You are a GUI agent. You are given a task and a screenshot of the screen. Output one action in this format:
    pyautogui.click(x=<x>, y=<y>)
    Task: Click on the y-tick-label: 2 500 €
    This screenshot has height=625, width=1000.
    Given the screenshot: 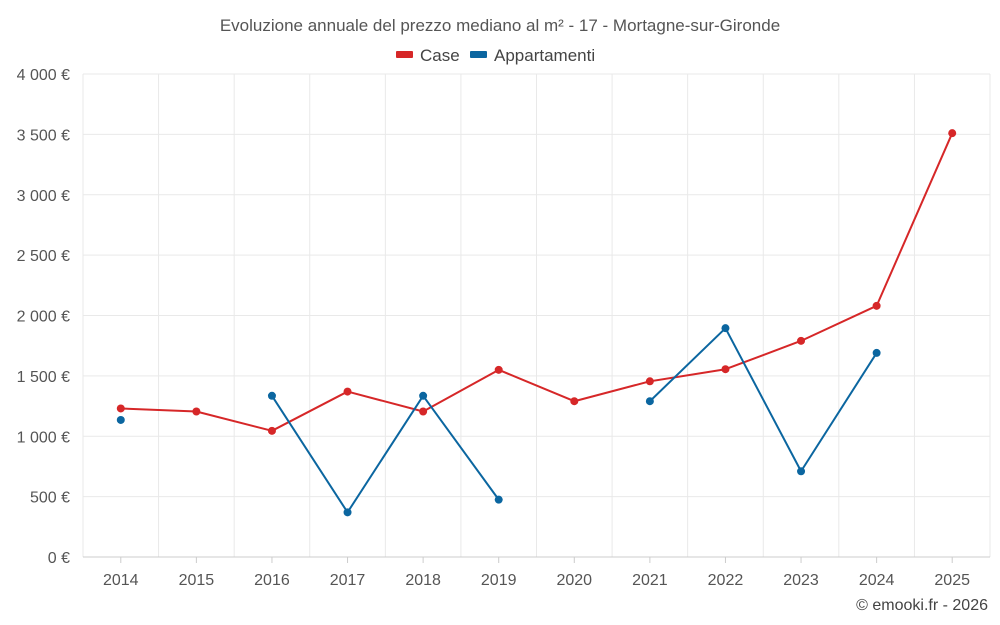 What is the action you would take?
    pyautogui.click(x=43, y=256)
    